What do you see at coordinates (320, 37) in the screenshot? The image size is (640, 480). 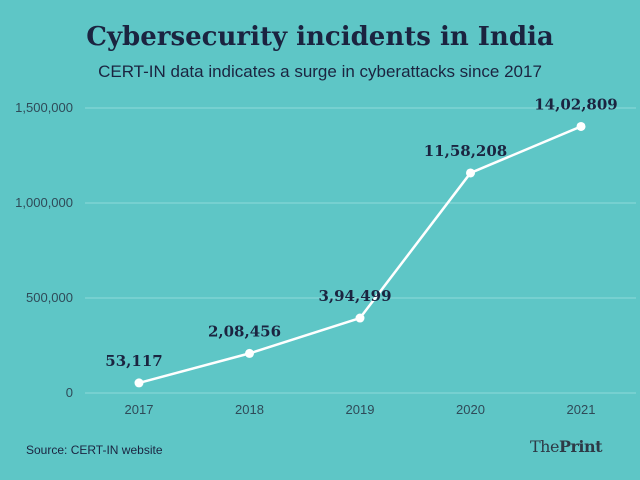 I see `chart-title: Cybersecurity incidents in India` at bounding box center [320, 37].